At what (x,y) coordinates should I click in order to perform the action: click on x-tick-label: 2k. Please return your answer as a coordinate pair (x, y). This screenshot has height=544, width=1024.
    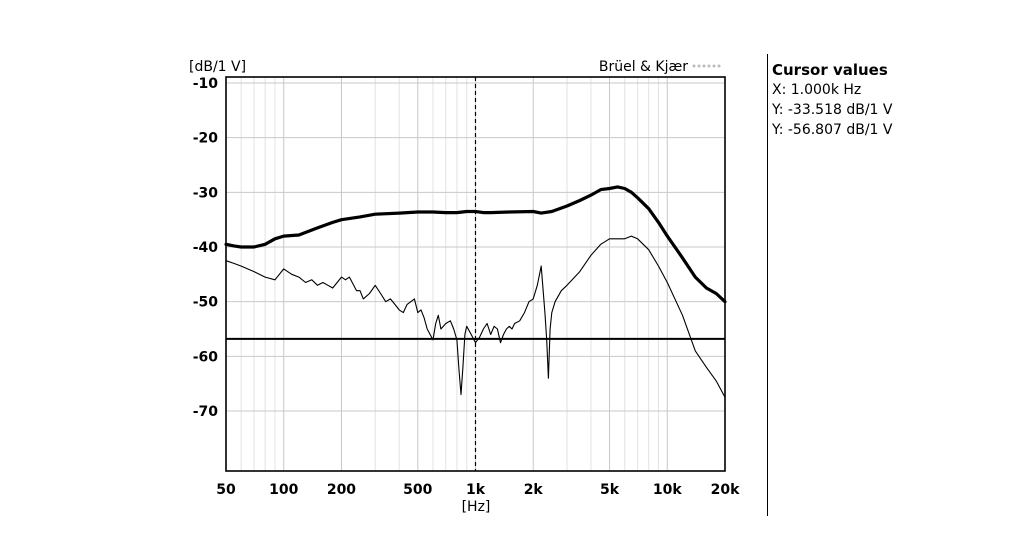
    Looking at the image, I should click on (534, 490).